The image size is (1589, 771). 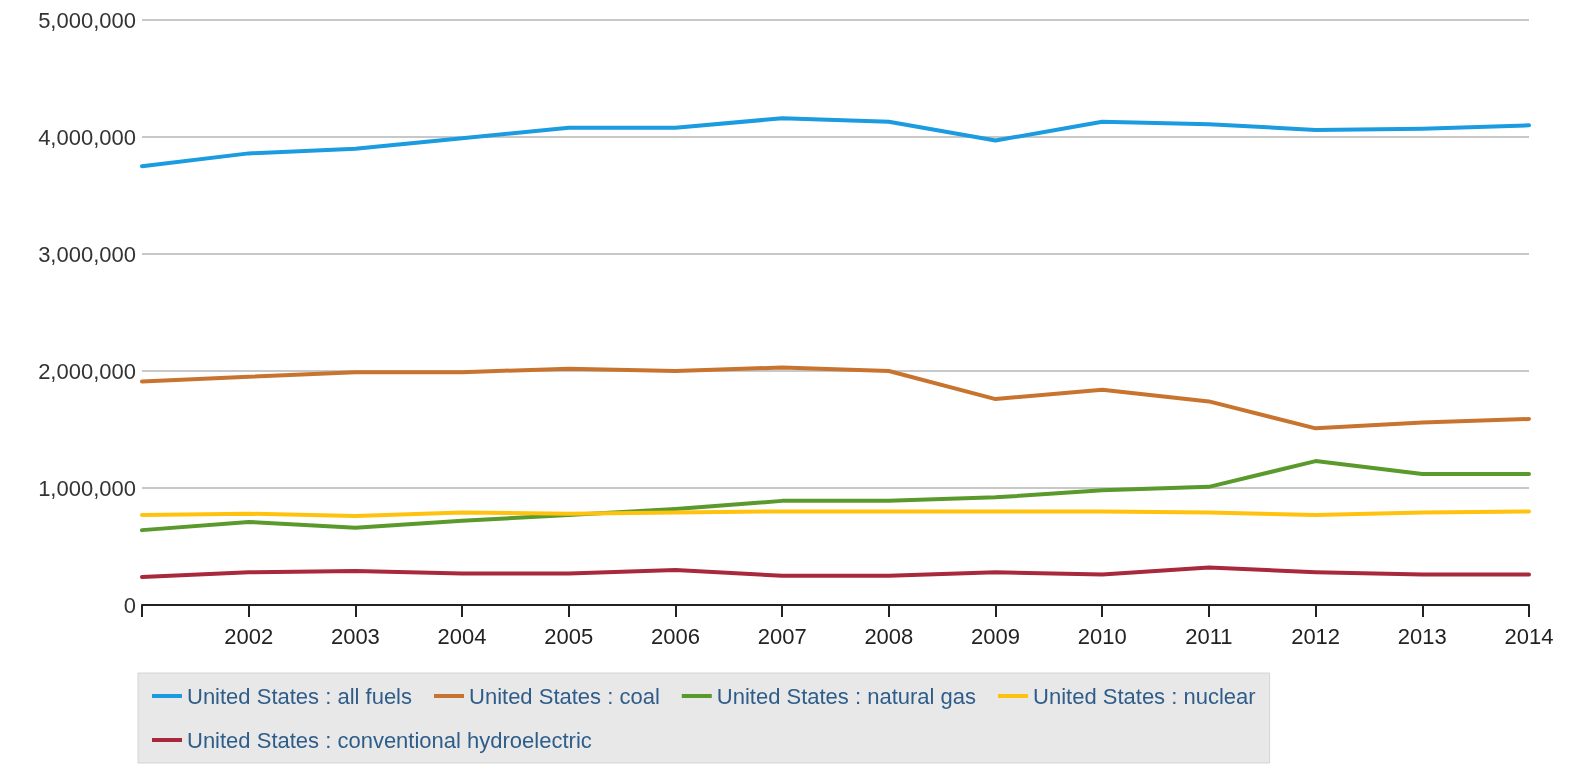 What do you see at coordinates (389, 740) in the screenshot?
I see `legend-label: United States : conventional hydroelectric` at bounding box center [389, 740].